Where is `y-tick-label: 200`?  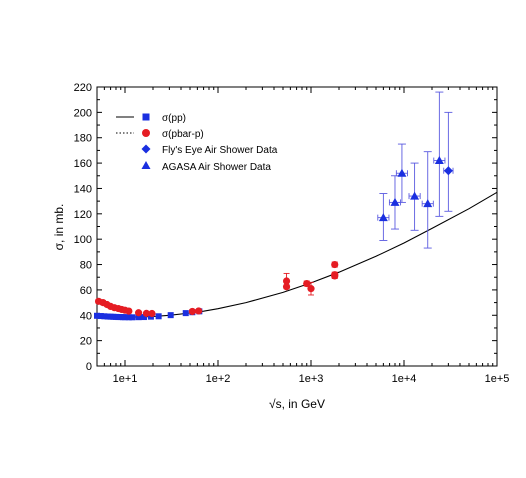
y-tick-label: 200 is located at coordinates (83, 113).